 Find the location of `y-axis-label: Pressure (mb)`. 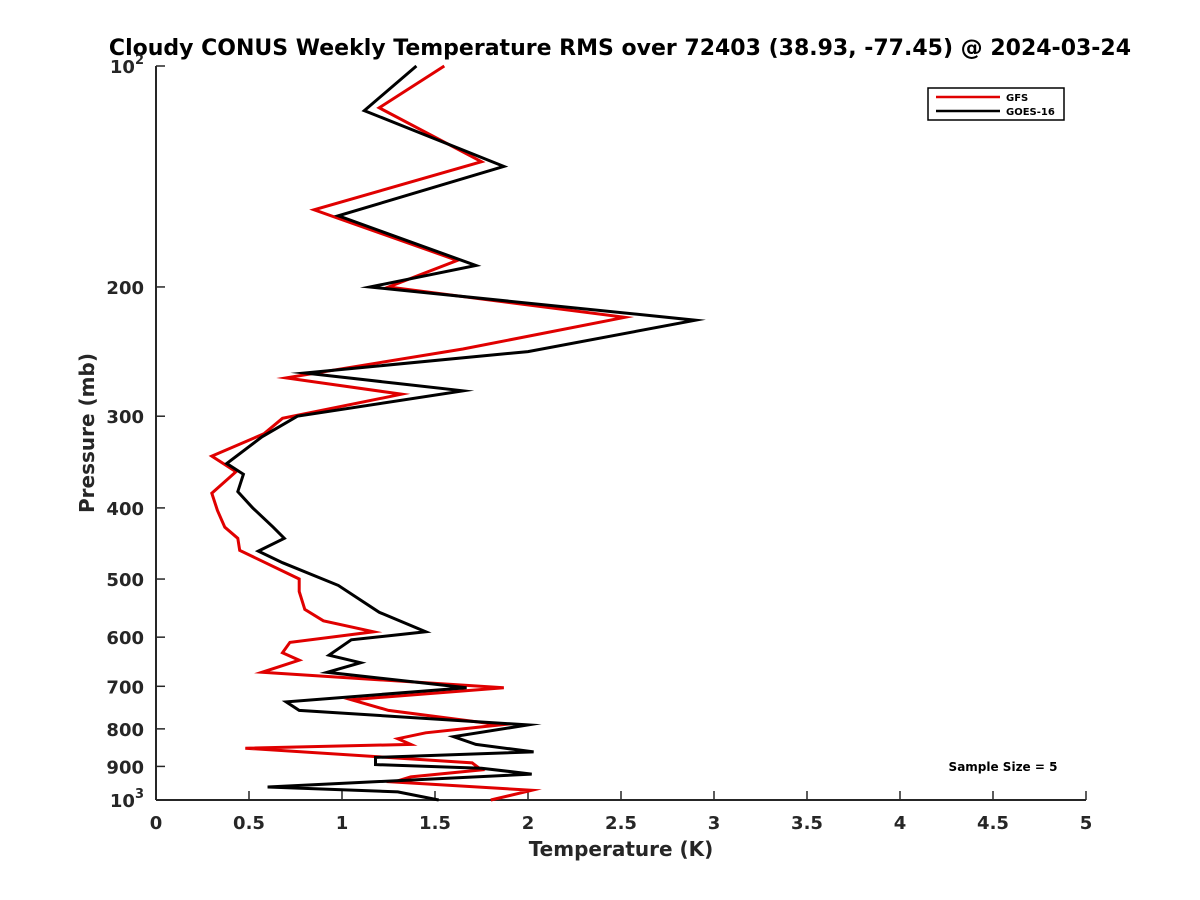

y-axis-label: Pressure (mb) is located at coordinates (87, 433).